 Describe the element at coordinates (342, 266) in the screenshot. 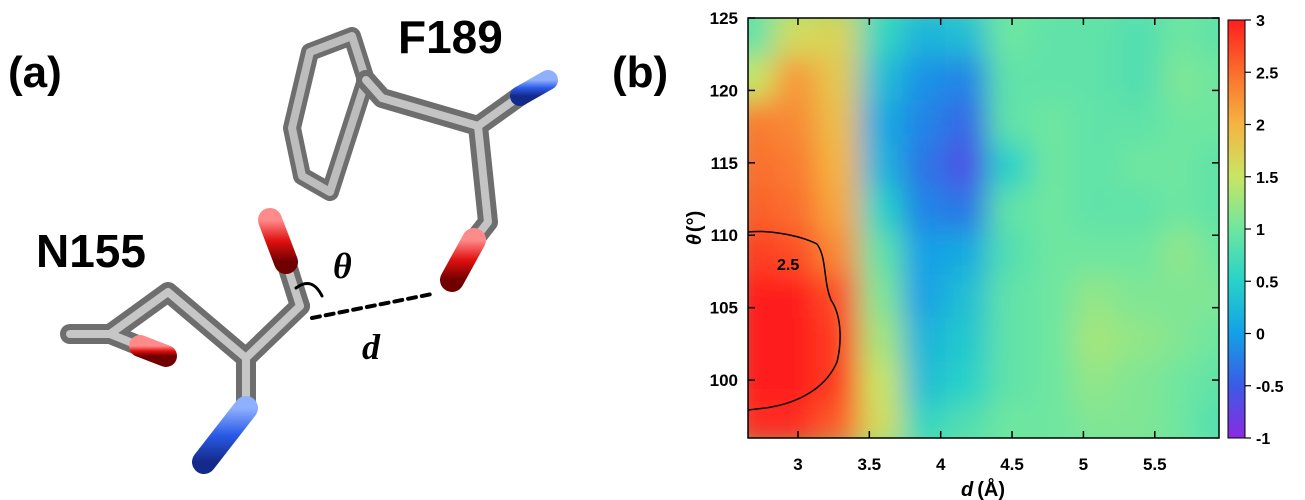

I see `angle-symbol-theta: θ` at that location.